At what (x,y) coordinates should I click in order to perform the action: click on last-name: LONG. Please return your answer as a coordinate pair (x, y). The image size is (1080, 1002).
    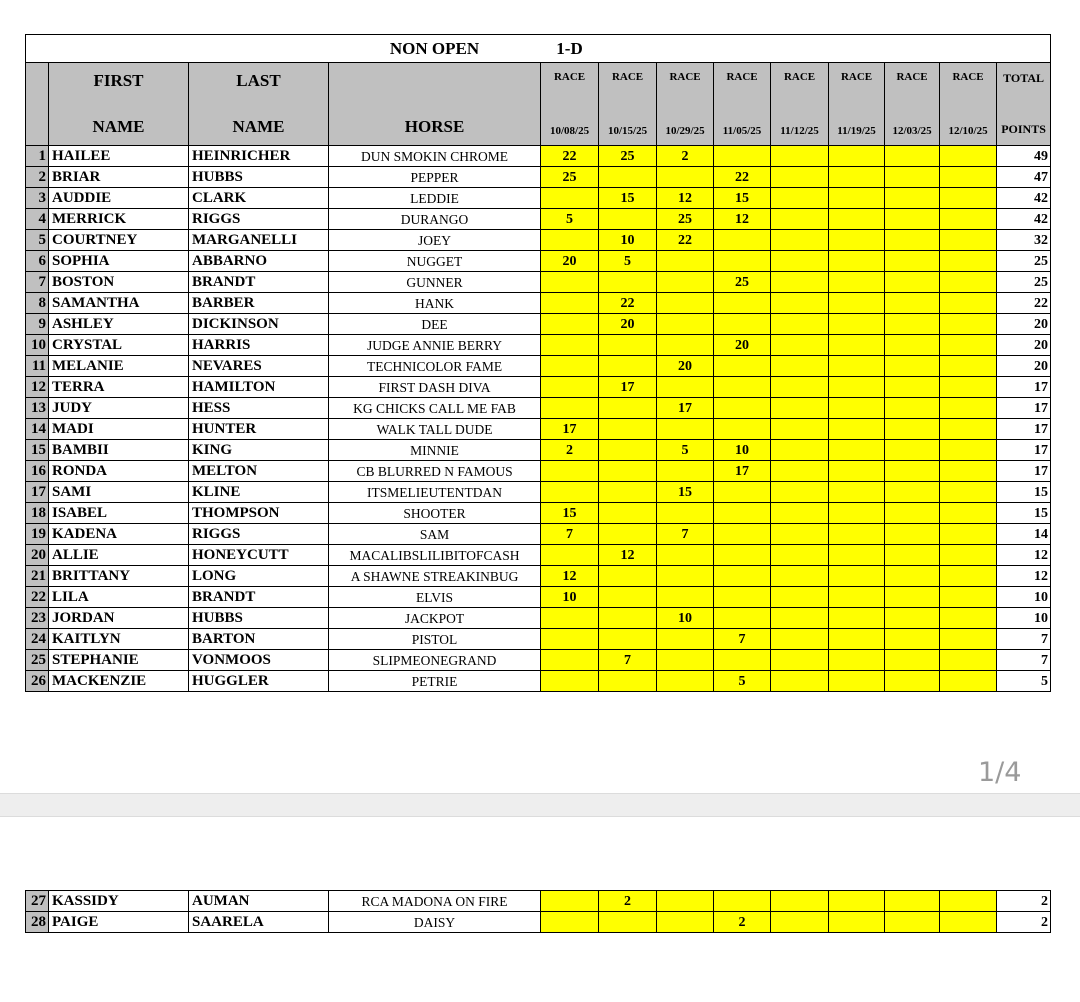
    Looking at the image, I should click on (258, 576).